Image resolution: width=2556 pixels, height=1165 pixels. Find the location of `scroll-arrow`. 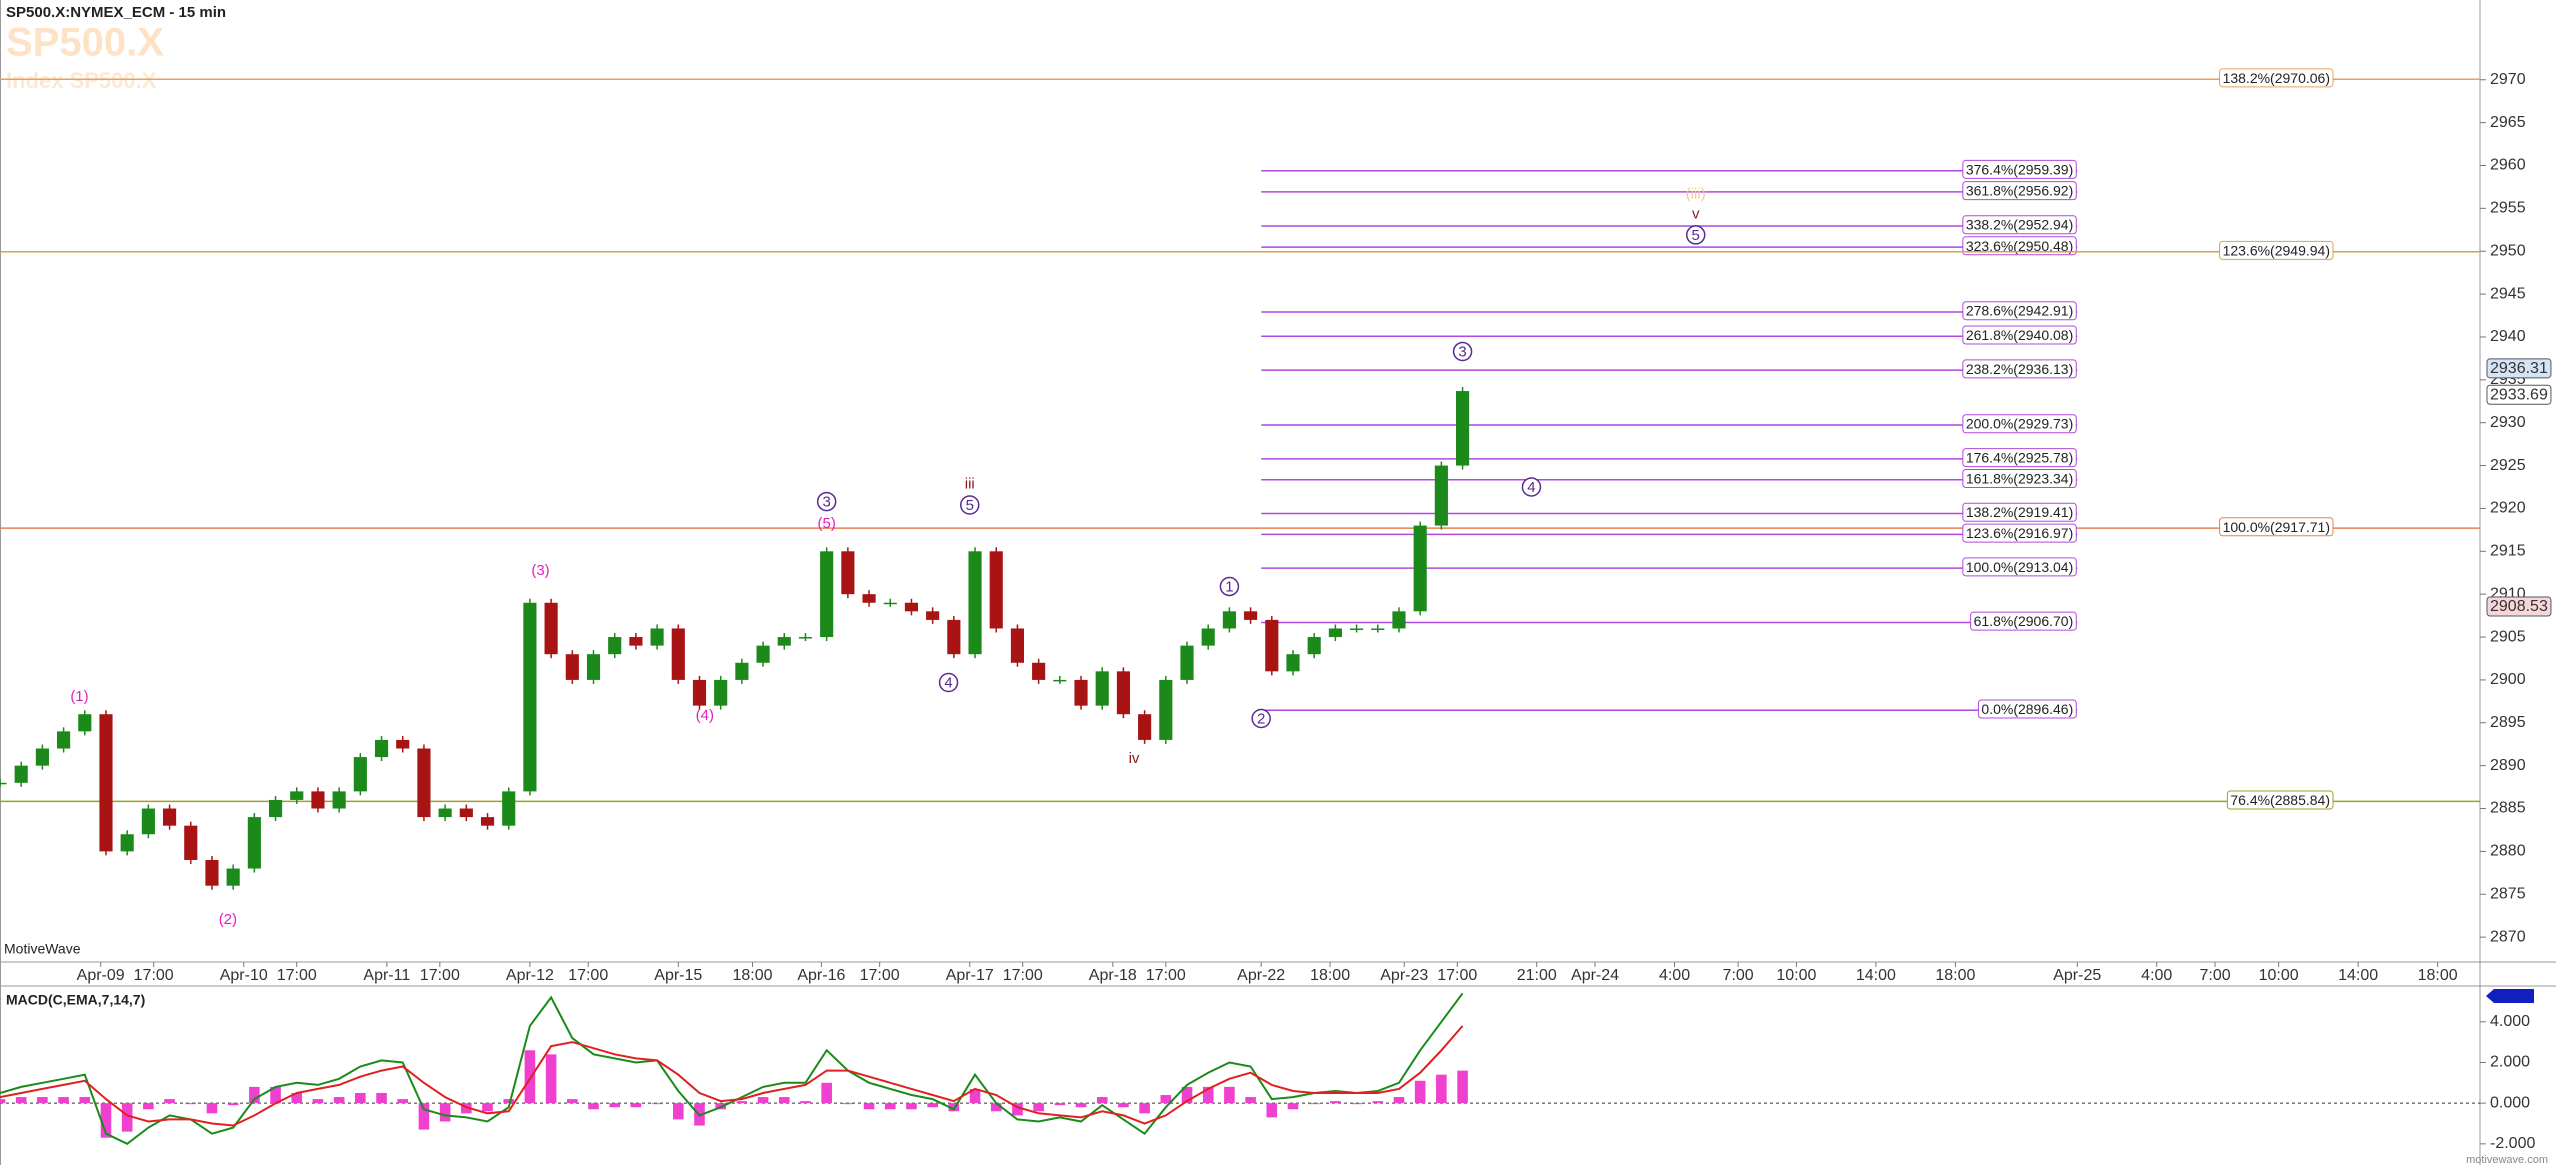

scroll-arrow is located at coordinates (2510, 996).